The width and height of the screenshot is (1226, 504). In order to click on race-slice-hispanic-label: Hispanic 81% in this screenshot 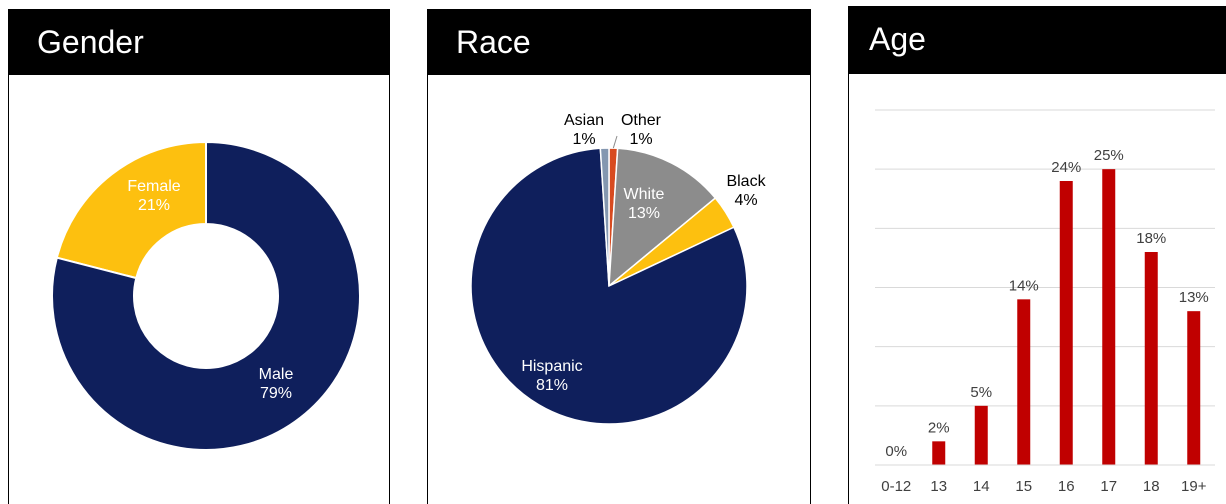, I will do `click(551, 376)`.